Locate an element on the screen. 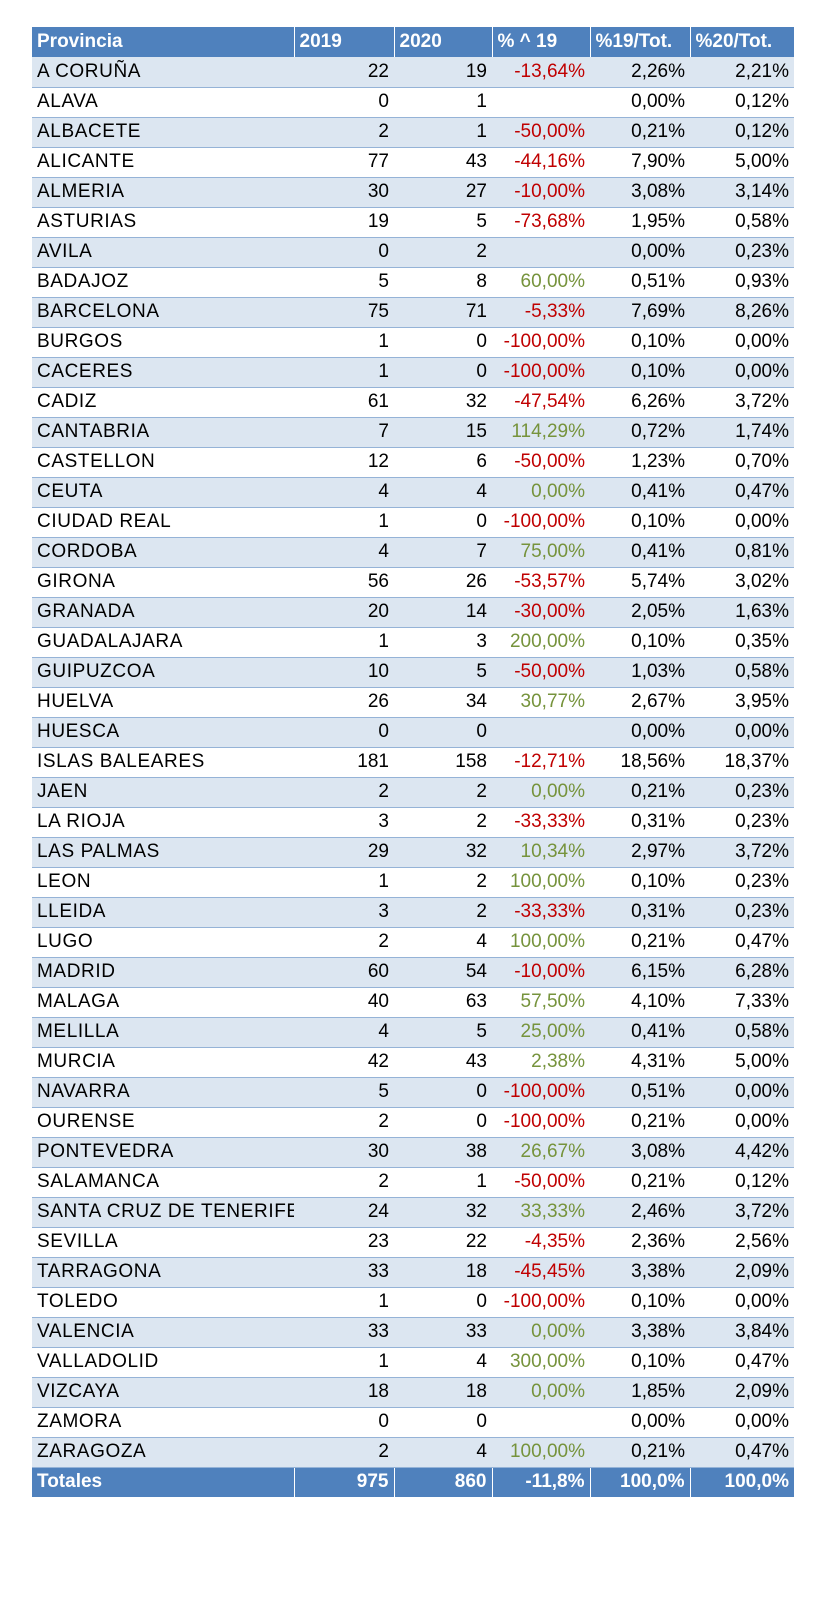 The height and width of the screenshot is (1600, 828). cell-2019: 0 is located at coordinates (344, 732).